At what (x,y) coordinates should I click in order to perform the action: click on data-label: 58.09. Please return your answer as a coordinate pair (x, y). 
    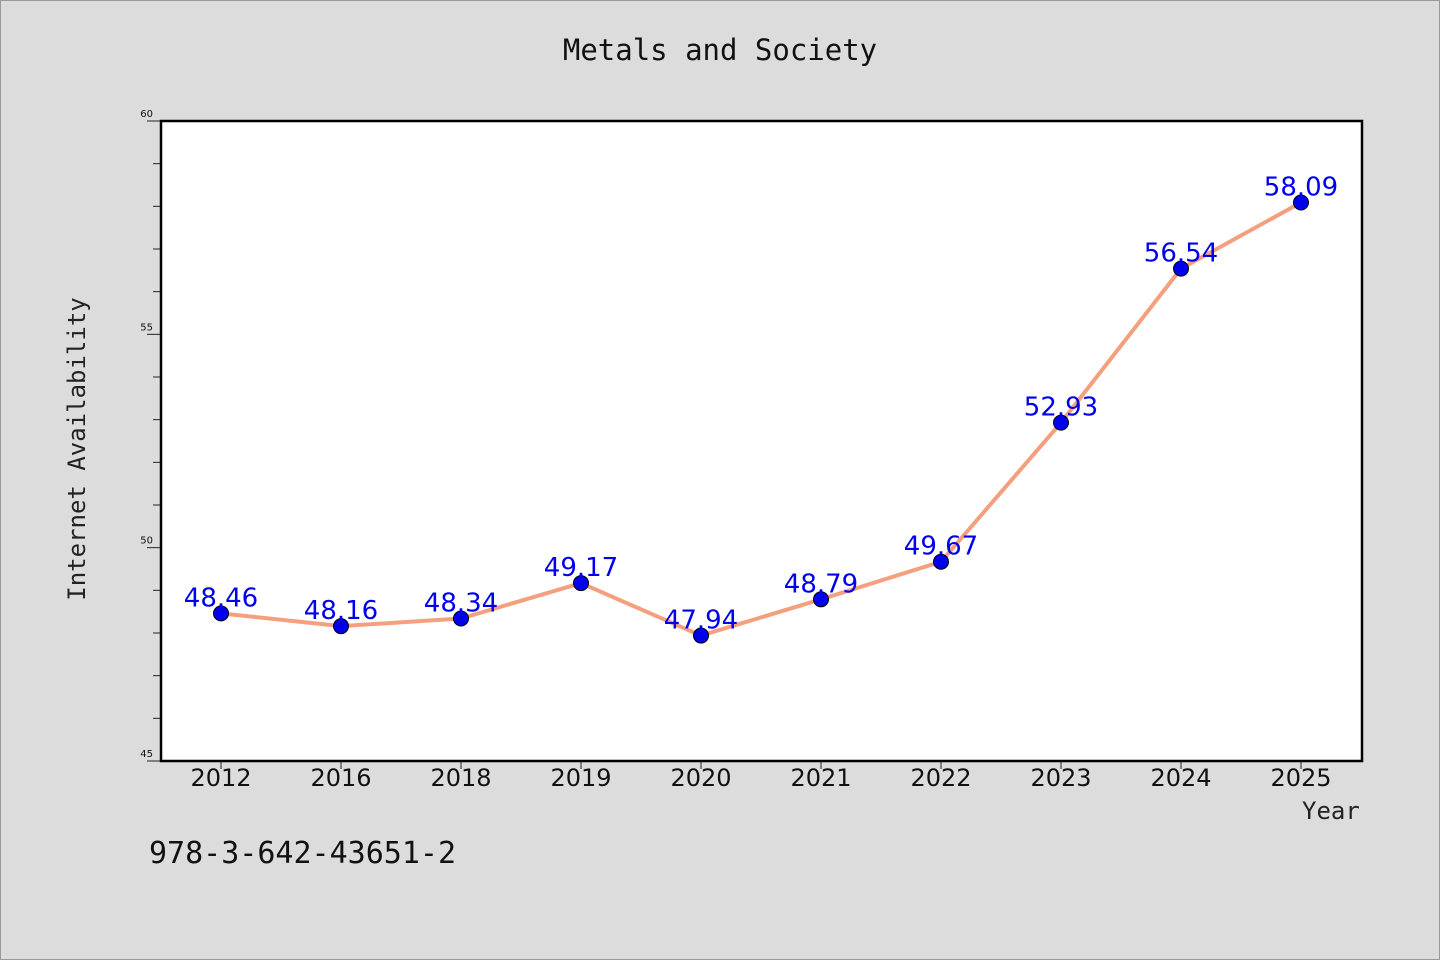
    Looking at the image, I should click on (1301, 187).